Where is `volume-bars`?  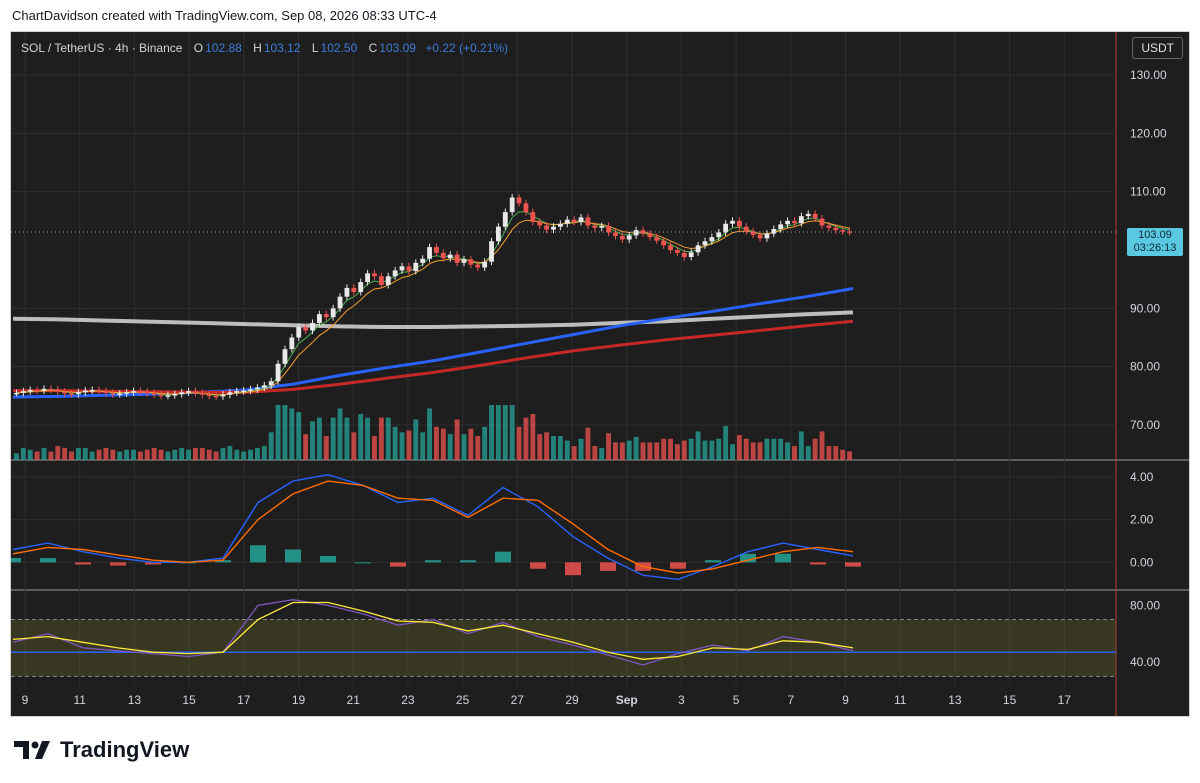
volume-bars is located at coordinates (433, 432).